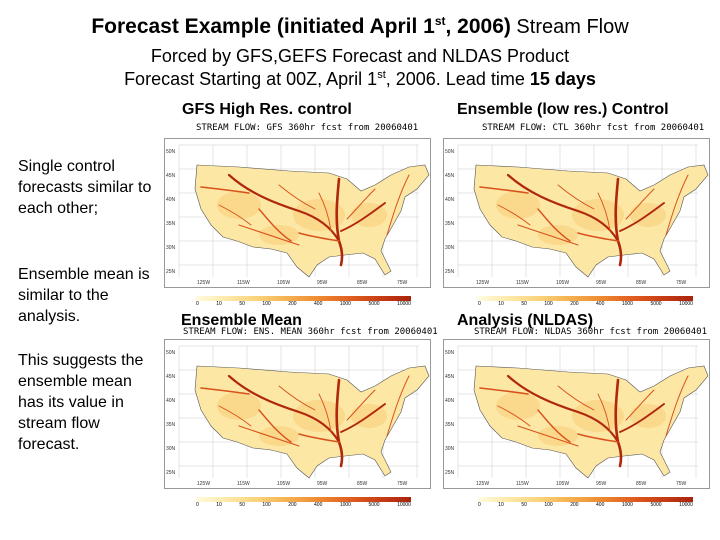 Image resolution: width=720 pixels, height=540 pixels. I want to click on latitude-label: 25N, so click(450, 272).